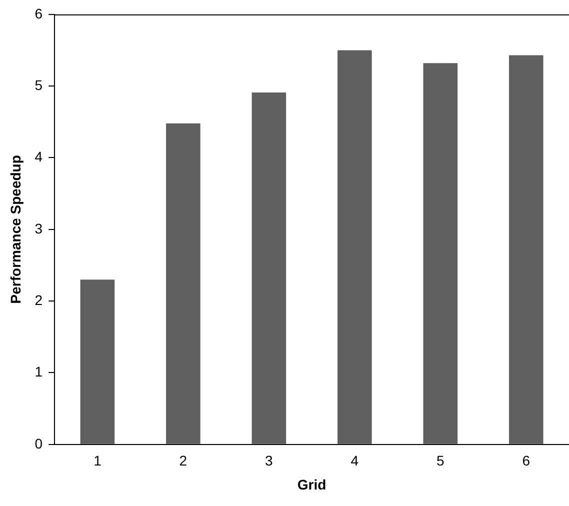 This screenshot has width=569, height=506. I want to click on x-tick-label: 5, so click(440, 460).